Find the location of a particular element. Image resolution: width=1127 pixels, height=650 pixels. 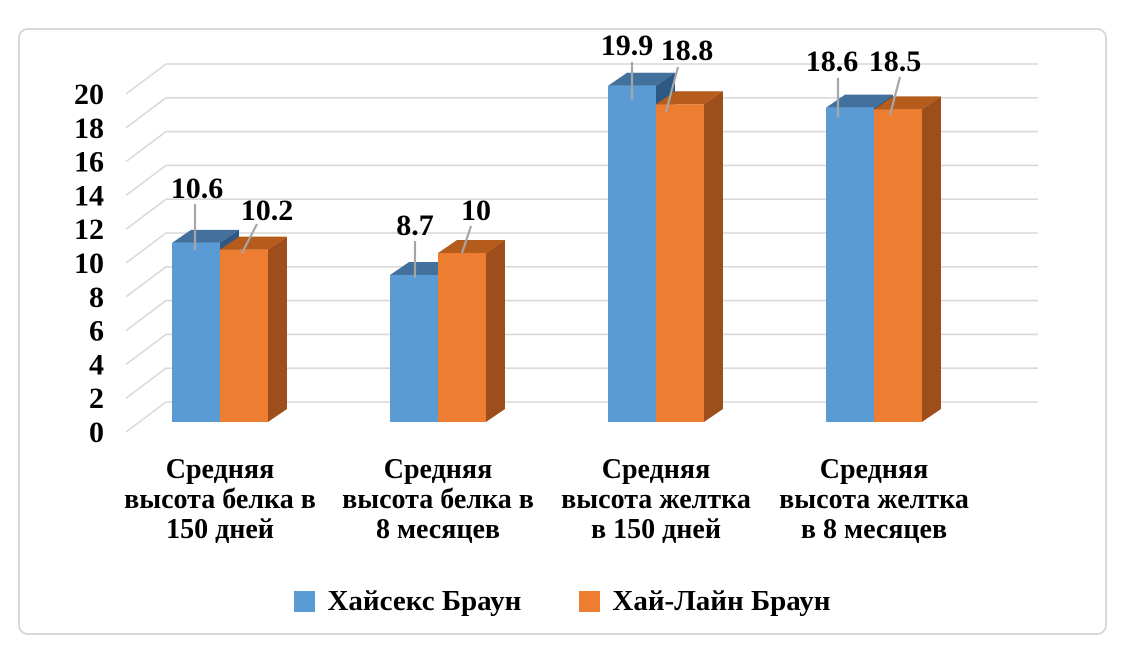

data-label: 18.8 is located at coordinates (687, 50).